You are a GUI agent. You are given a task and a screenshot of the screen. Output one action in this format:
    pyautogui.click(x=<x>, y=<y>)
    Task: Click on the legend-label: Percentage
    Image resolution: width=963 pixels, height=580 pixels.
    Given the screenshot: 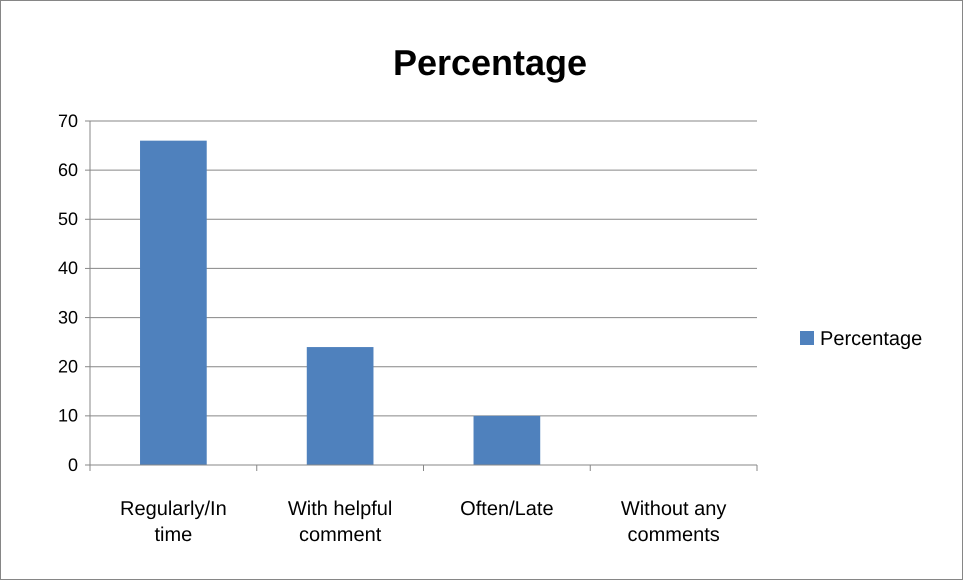 What is the action you would take?
    pyautogui.click(x=871, y=339)
    